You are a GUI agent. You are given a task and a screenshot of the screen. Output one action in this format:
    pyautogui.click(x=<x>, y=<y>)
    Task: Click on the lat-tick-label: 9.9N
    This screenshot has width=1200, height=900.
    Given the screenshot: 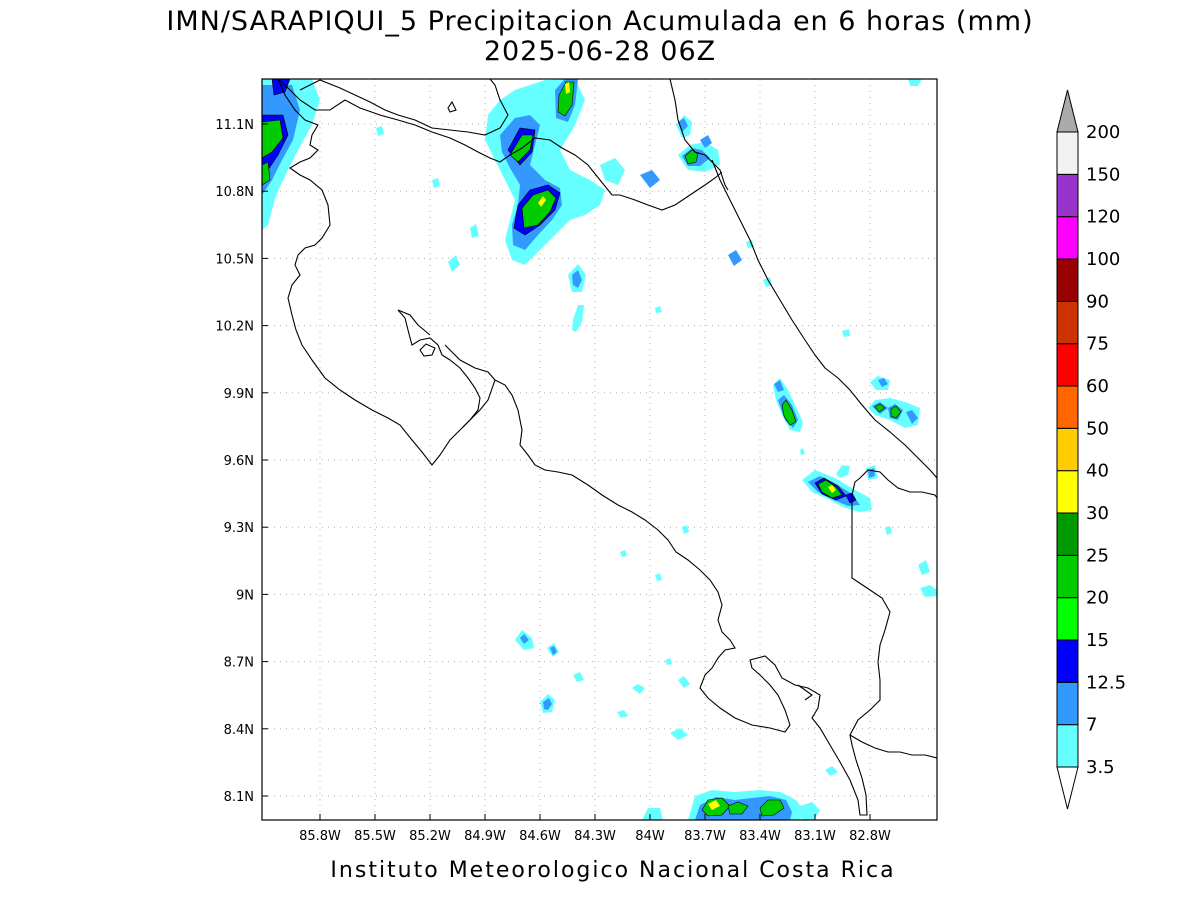 What is the action you would take?
    pyautogui.click(x=239, y=394)
    